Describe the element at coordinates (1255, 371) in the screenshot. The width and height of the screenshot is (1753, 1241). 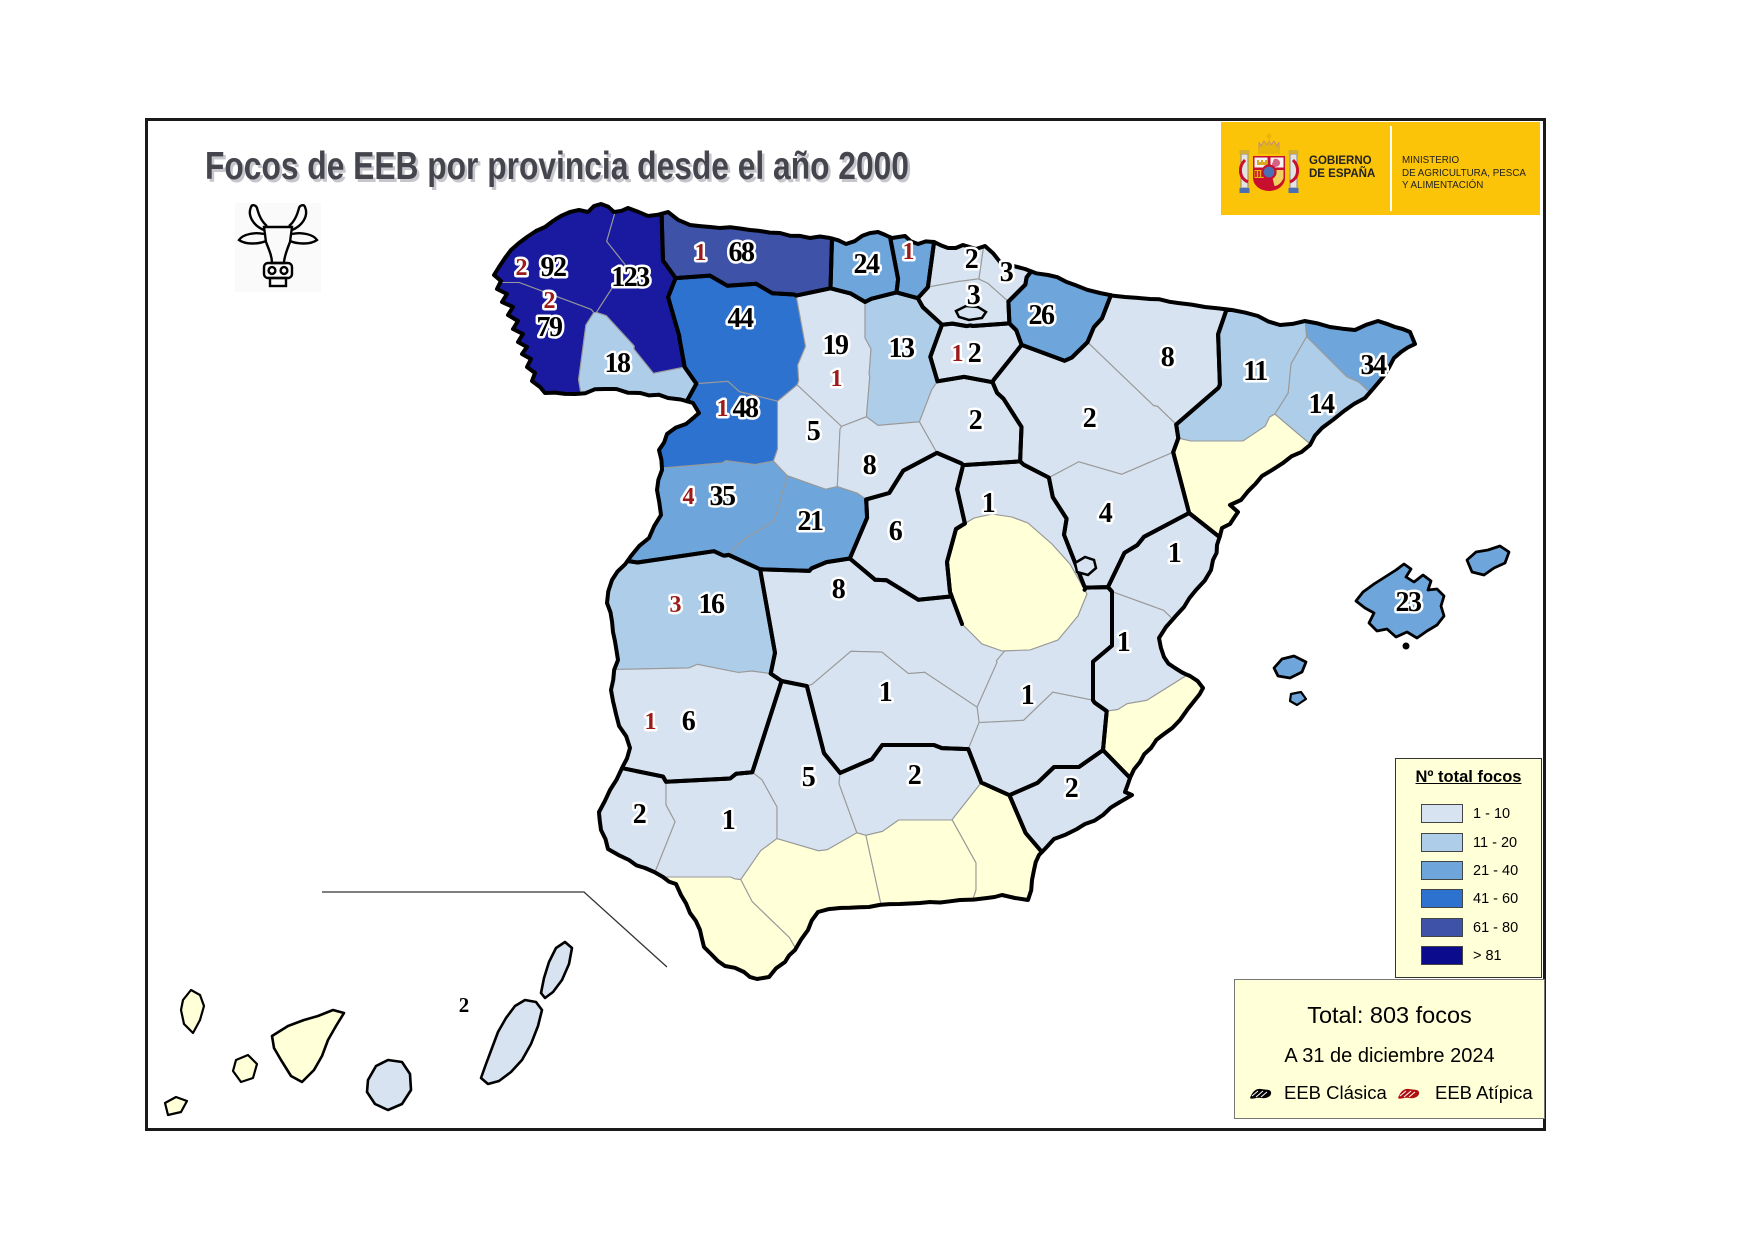
I see `svg-text: 11` at that location.